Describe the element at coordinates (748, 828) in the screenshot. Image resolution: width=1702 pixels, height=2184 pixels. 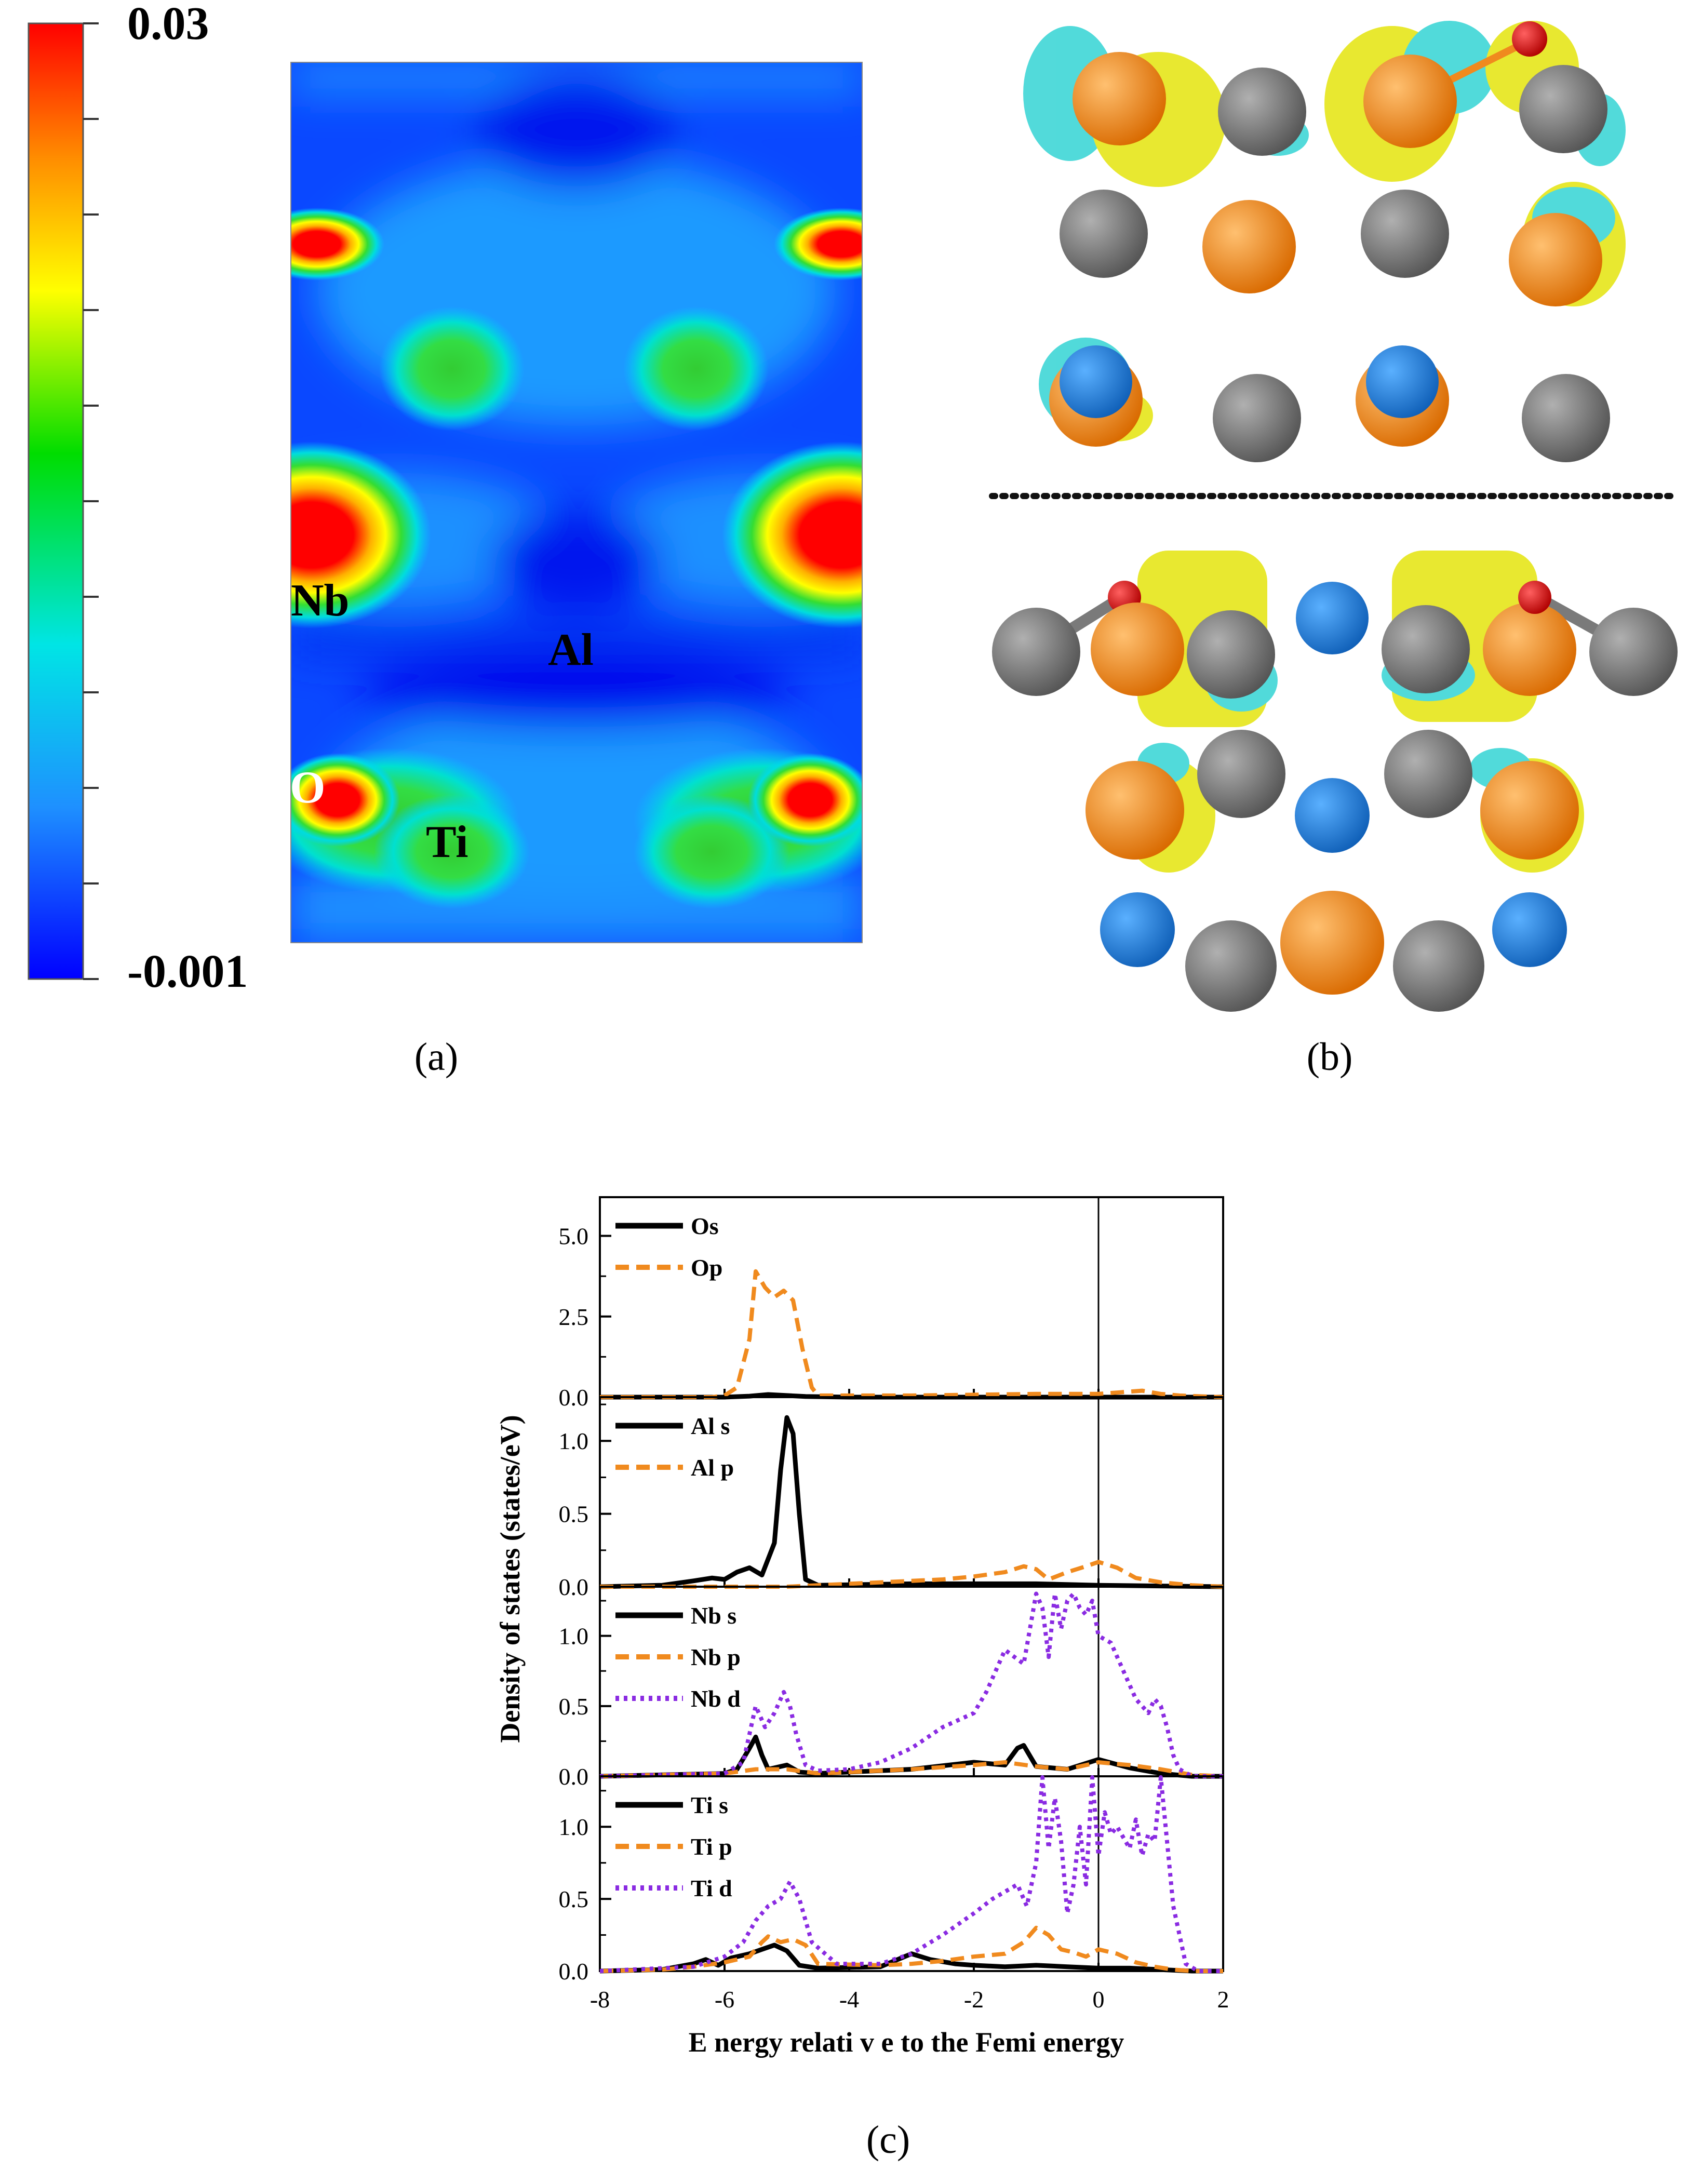
I see `map-bond-ti-o-right` at that location.